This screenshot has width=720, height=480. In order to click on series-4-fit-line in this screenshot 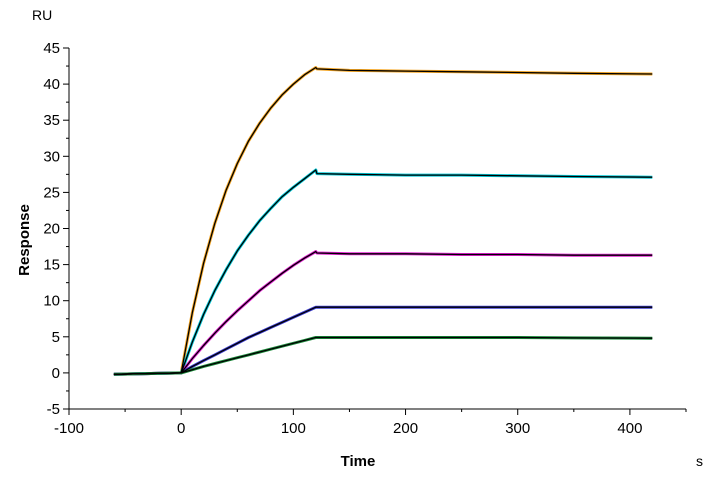, I will do `click(383, 340)`.